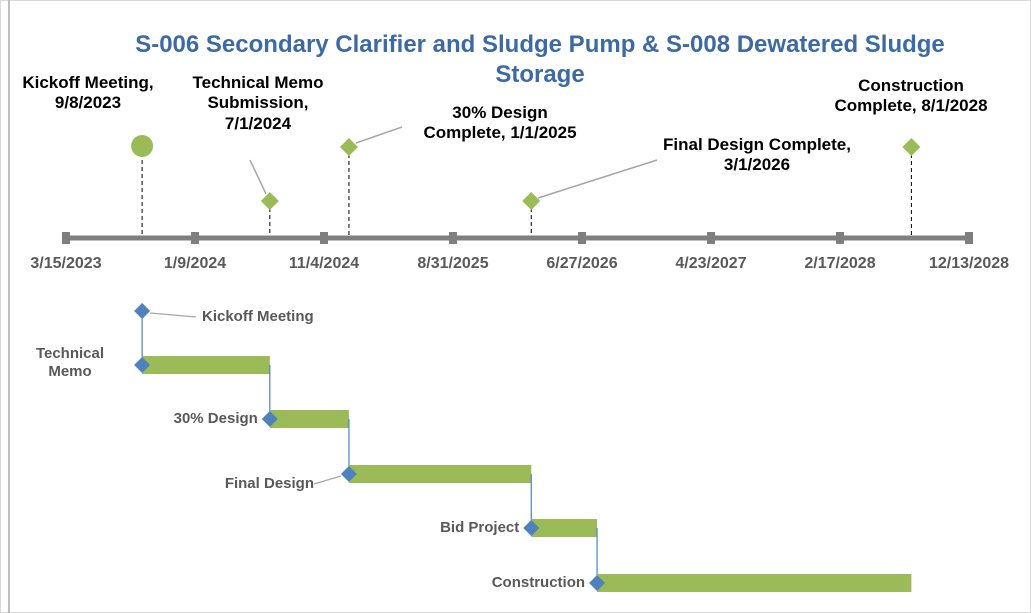 Image resolution: width=1031 pixels, height=613 pixels. I want to click on milestone-label: Final Design Complete, 3/1/2026, so click(757, 155).